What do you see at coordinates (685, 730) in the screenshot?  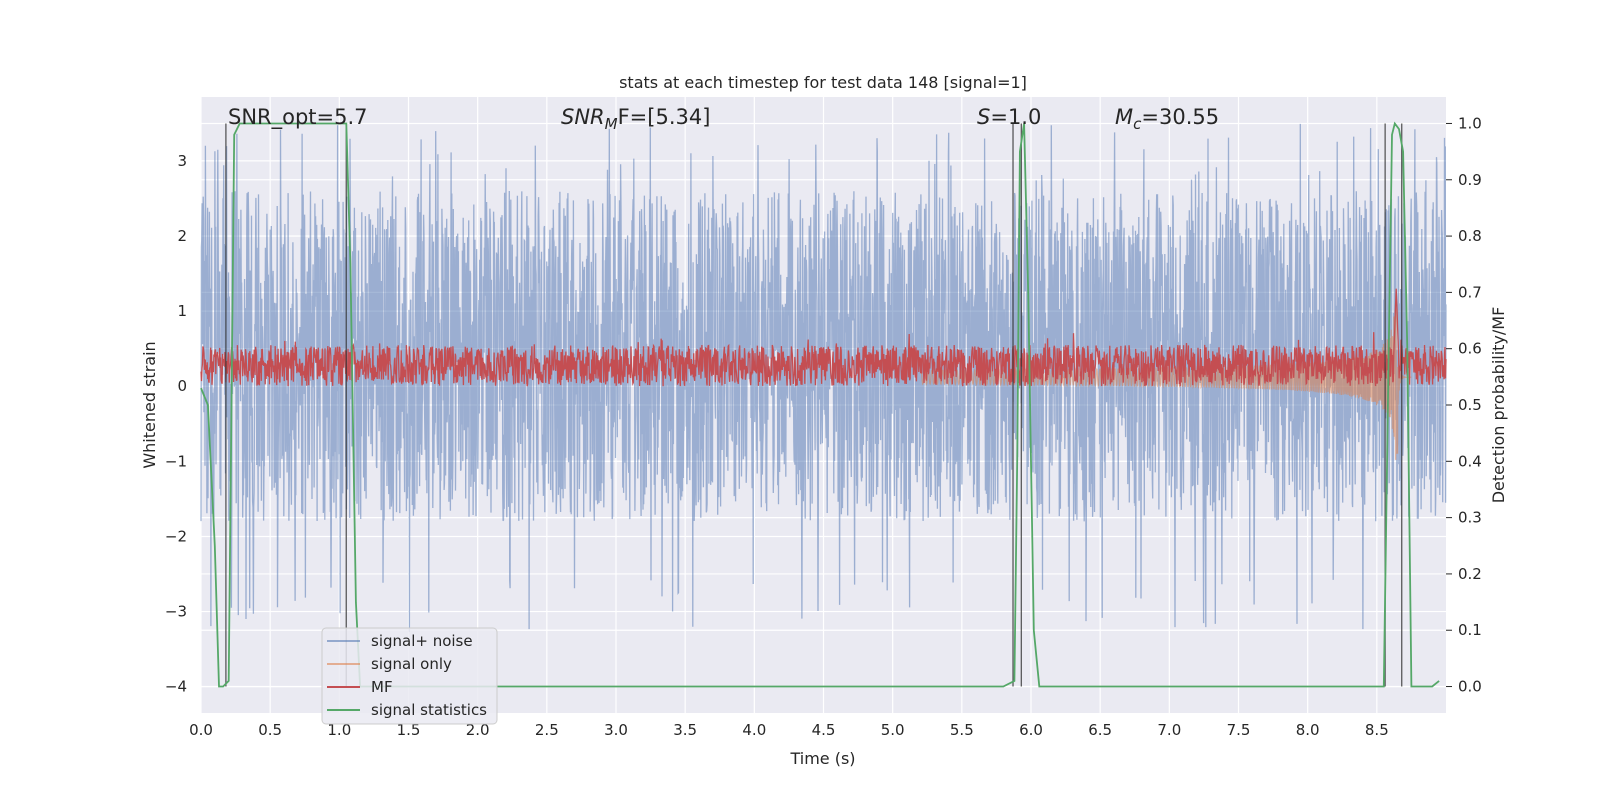 I see `x-tick-label: 3.5` at bounding box center [685, 730].